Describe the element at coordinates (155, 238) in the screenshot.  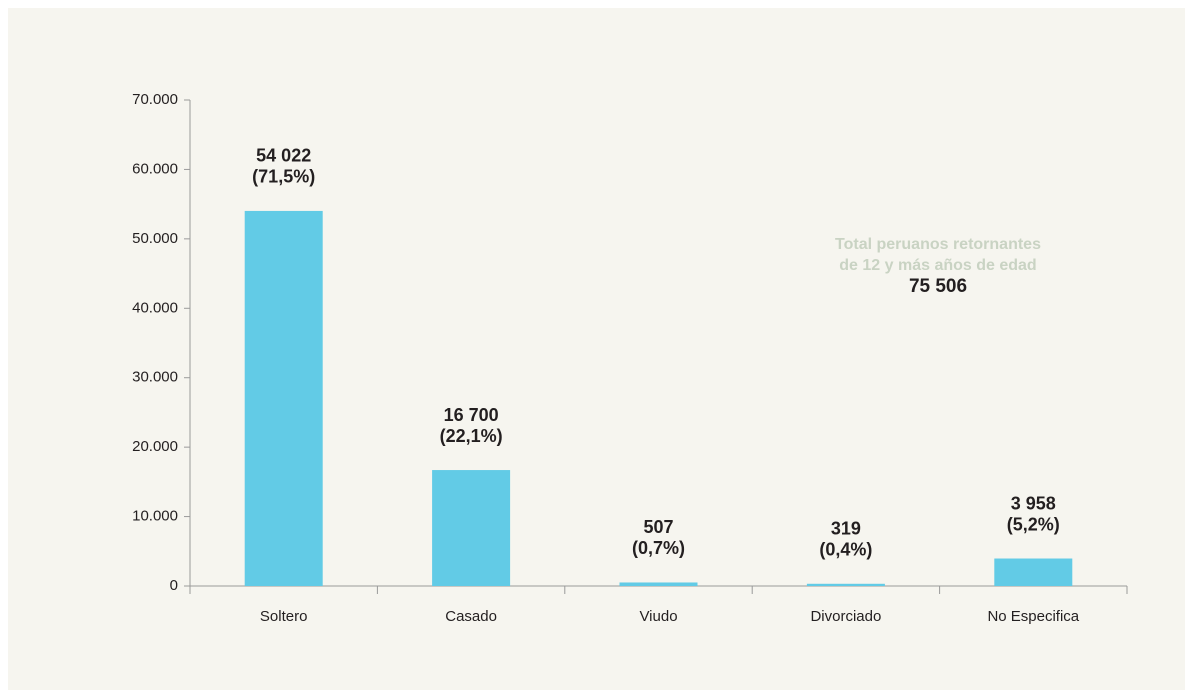
I see `y-tick-label: 50.000` at that location.